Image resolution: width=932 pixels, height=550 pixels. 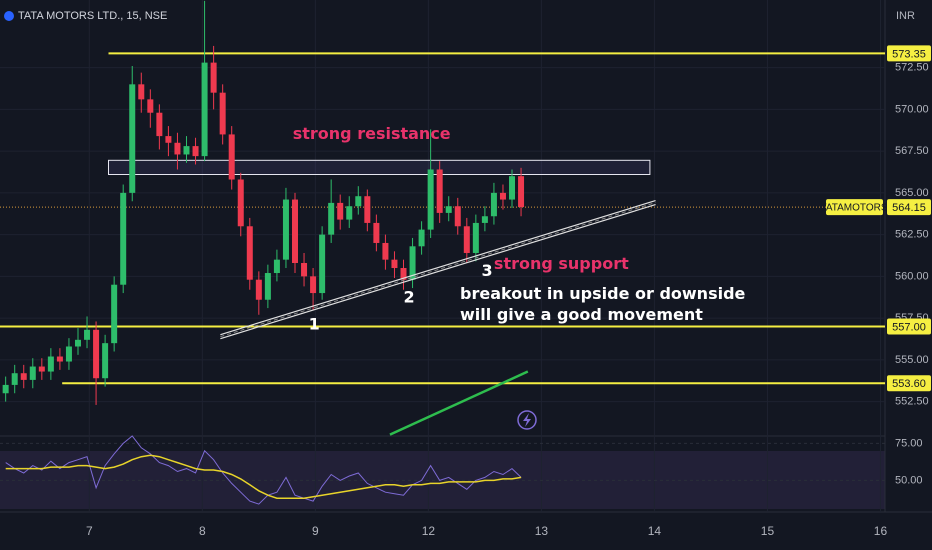 I want to click on y-tick-label: 565.00, so click(x=912, y=193).